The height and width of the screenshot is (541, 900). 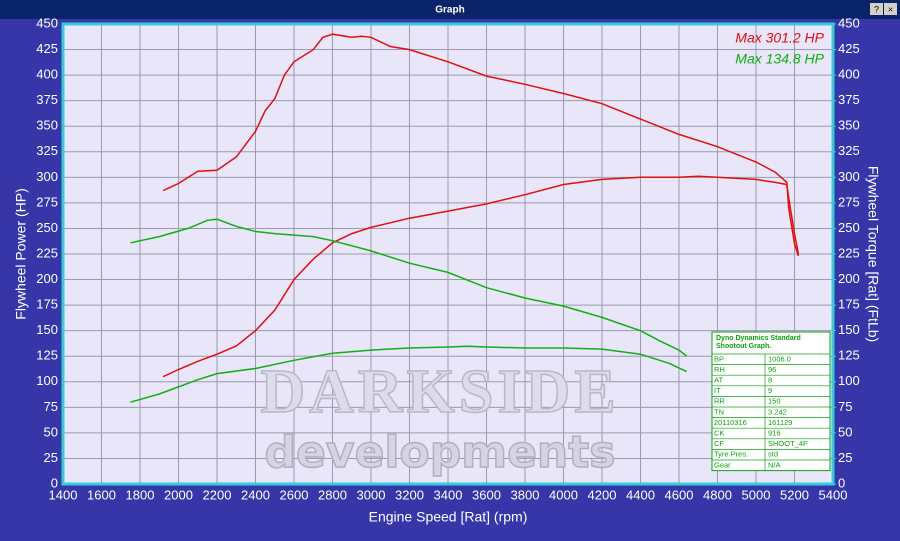 I want to click on y2-tick-label: 100, so click(x=849, y=380).